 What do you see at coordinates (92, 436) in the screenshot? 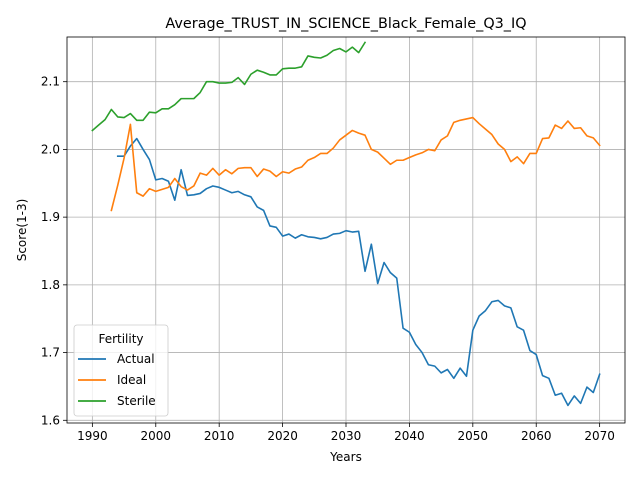
I see `x-tick-label: 1990` at bounding box center [92, 436].